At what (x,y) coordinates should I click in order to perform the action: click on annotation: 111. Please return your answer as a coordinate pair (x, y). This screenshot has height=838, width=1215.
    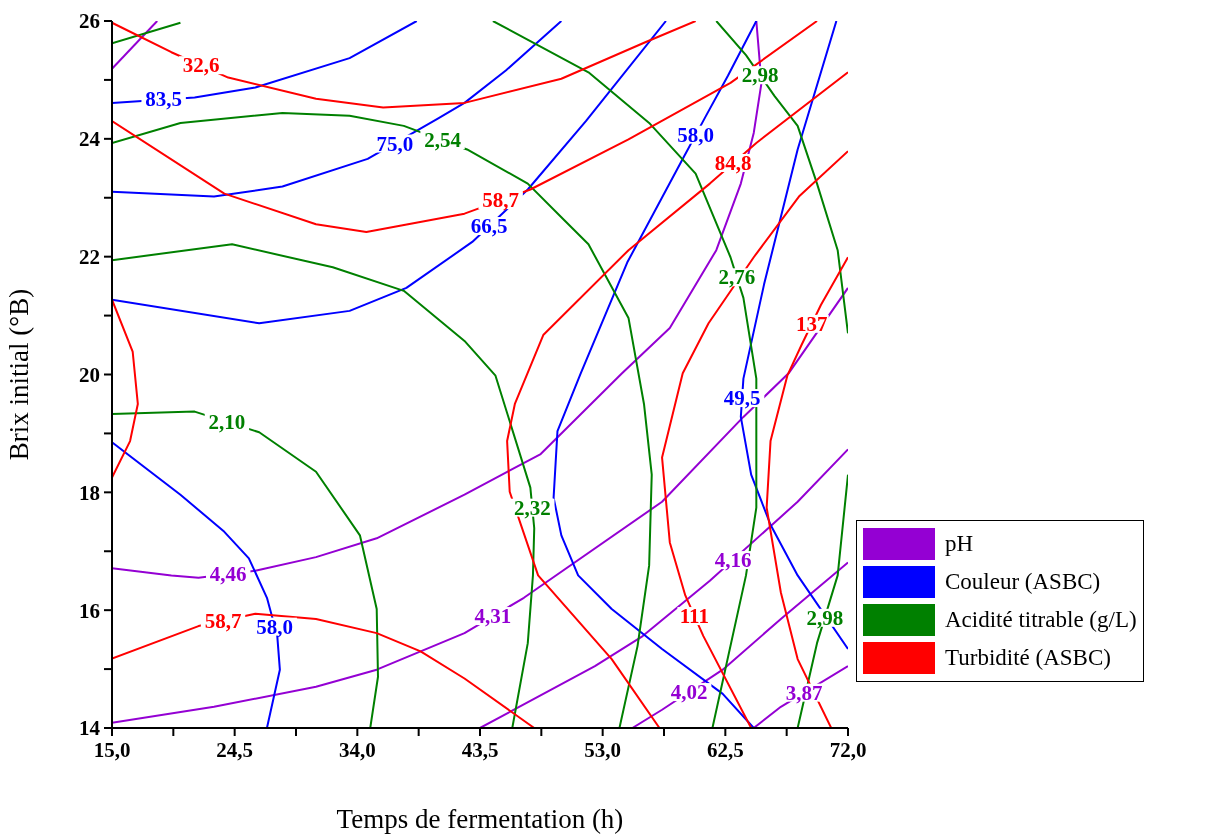
    Looking at the image, I should click on (694, 616).